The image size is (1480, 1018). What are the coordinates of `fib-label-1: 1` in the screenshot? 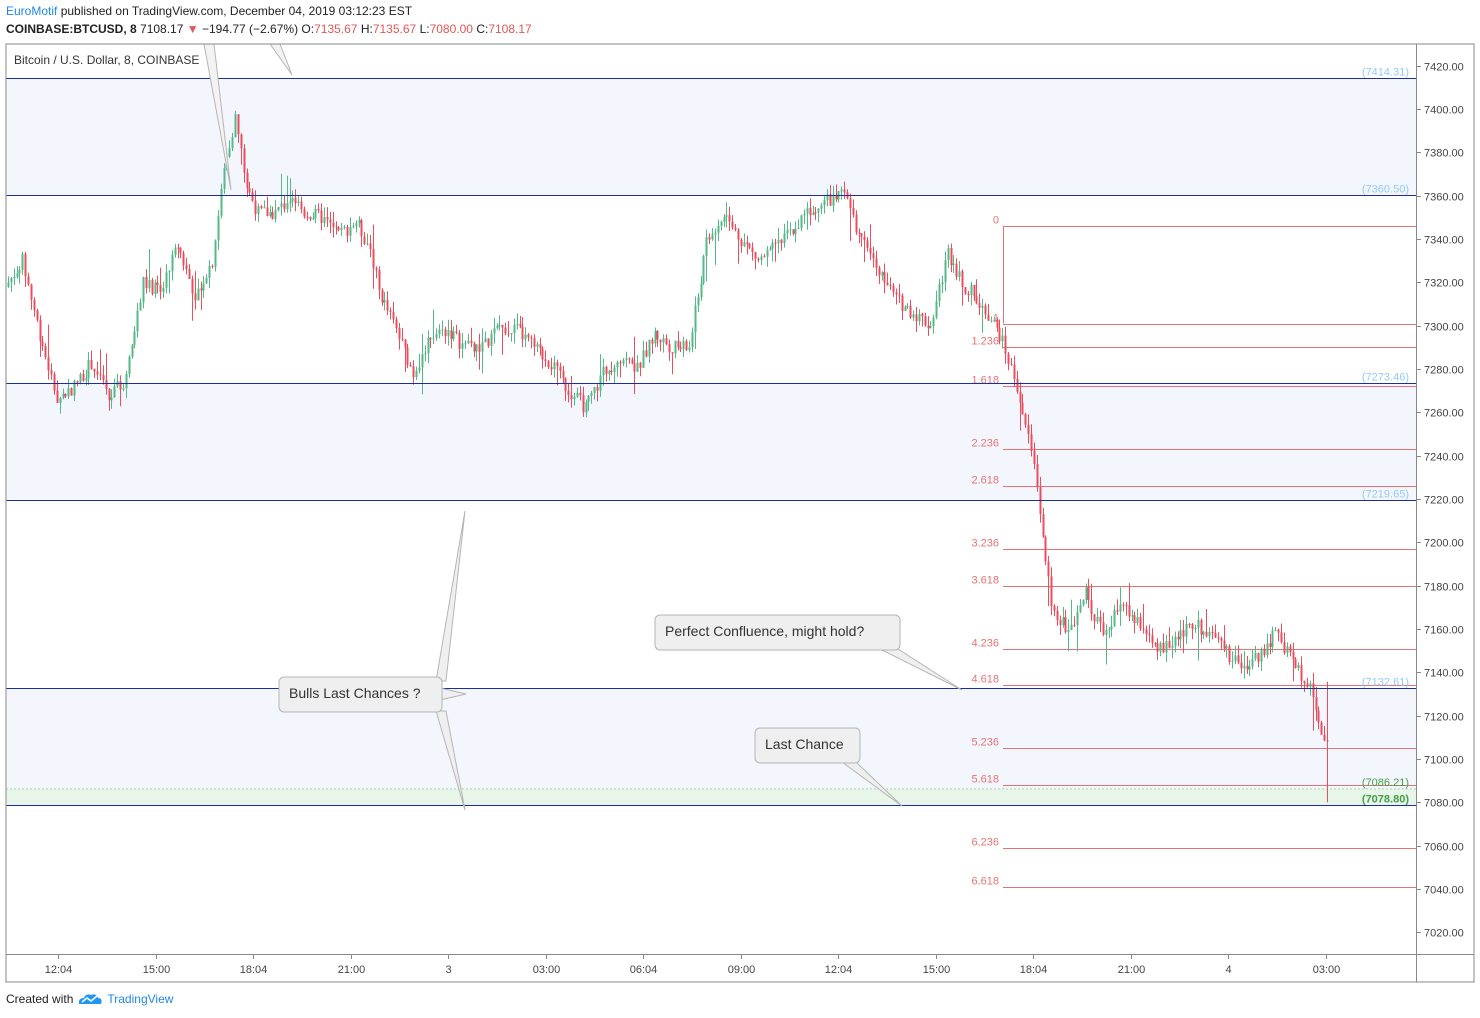 It's located at (996, 319).